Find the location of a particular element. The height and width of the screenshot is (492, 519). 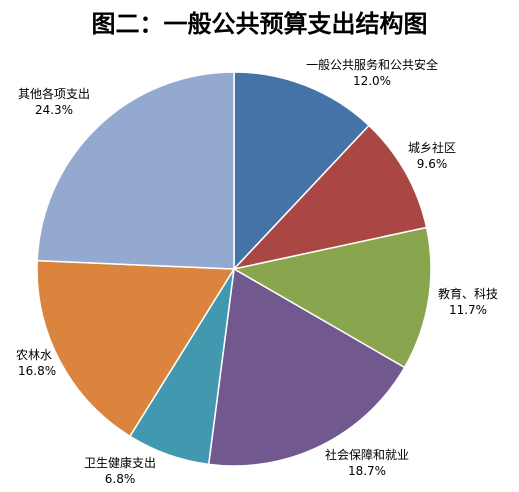

slice-category-label: 一般公共服务和公共安全 is located at coordinates (372, 64).